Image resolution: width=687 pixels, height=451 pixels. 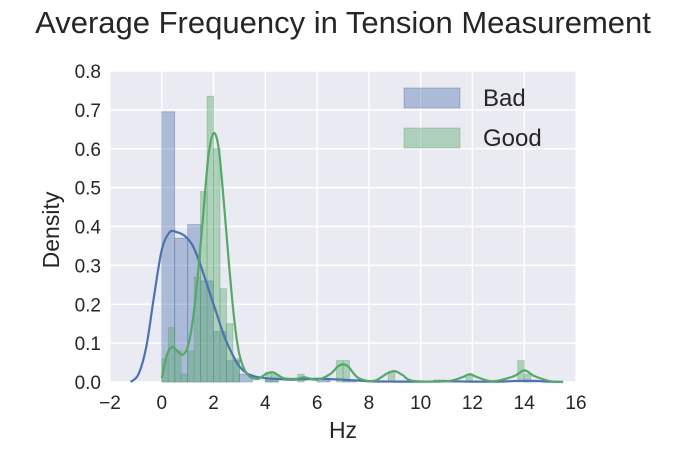 I want to click on x-tick-label: 14, so click(x=525, y=403).